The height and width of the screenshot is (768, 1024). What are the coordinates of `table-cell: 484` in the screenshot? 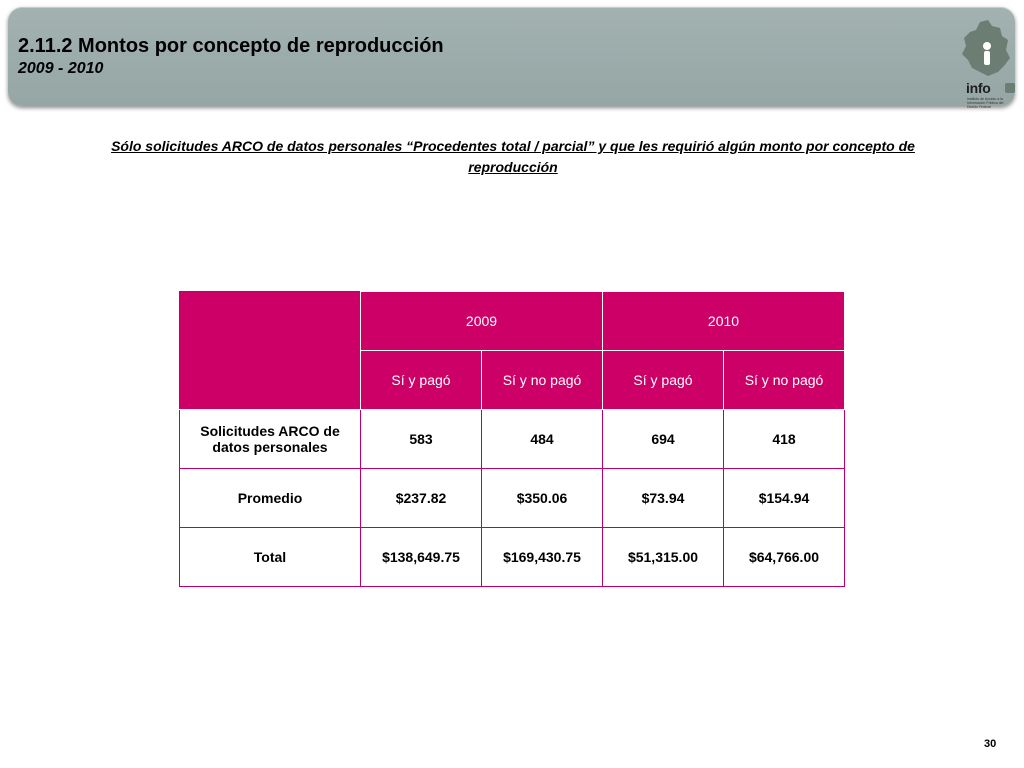 It's located at (542, 439).